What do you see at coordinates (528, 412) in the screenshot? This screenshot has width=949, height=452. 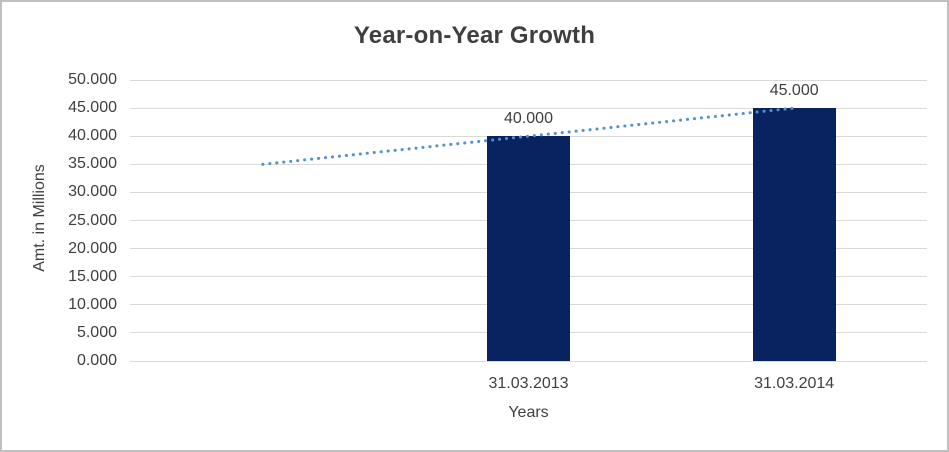 I see `x-axis-title: Years` at bounding box center [528, 412].